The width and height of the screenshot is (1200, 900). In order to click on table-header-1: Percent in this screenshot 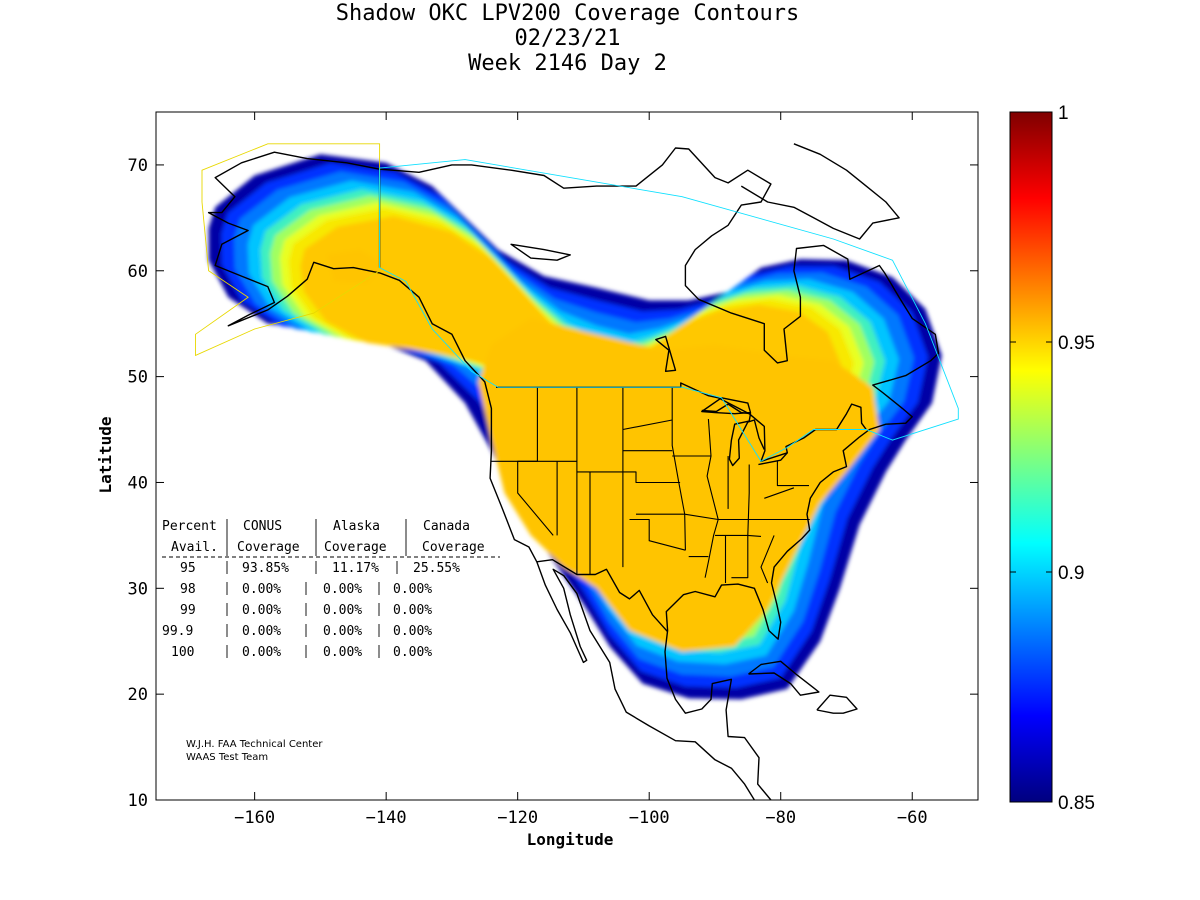, I will do `click(189, 526)`.